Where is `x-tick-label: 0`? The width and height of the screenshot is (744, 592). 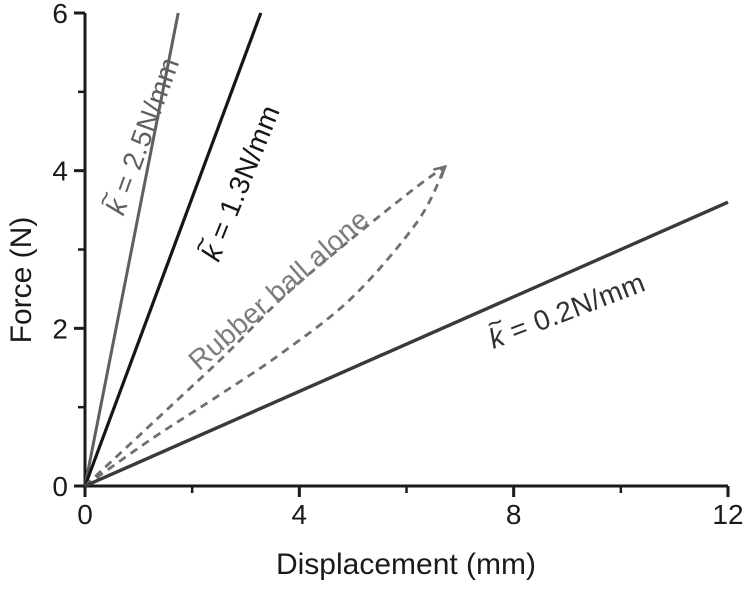
x-tick-label: 0 is located at coordinates (85, 514).